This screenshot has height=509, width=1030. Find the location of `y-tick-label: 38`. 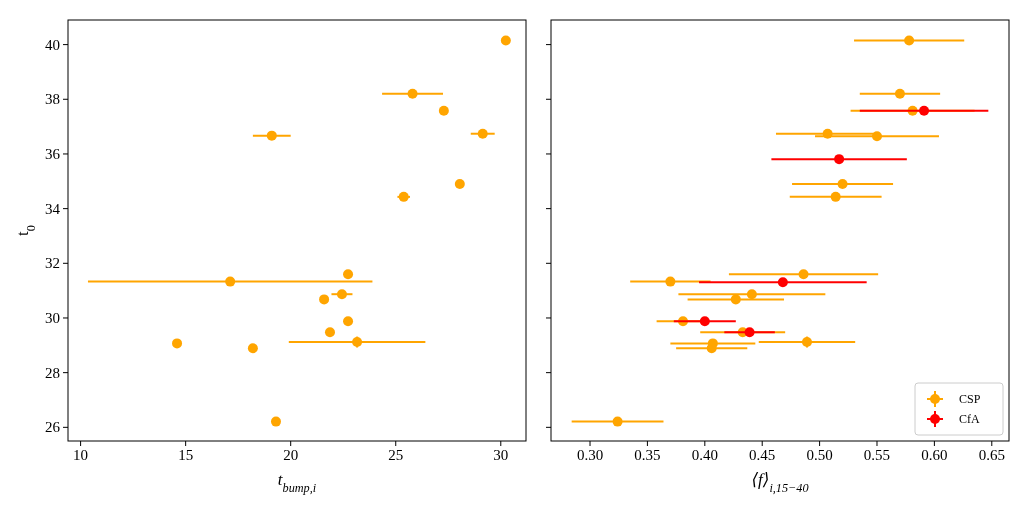

y-tick-label: 38 is located at coordinates (52, 99).